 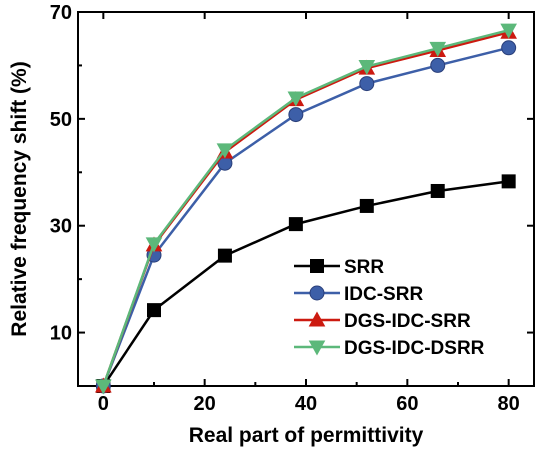 I want to click on legend-label: IDC-SRR, so click(x=383, y=294).